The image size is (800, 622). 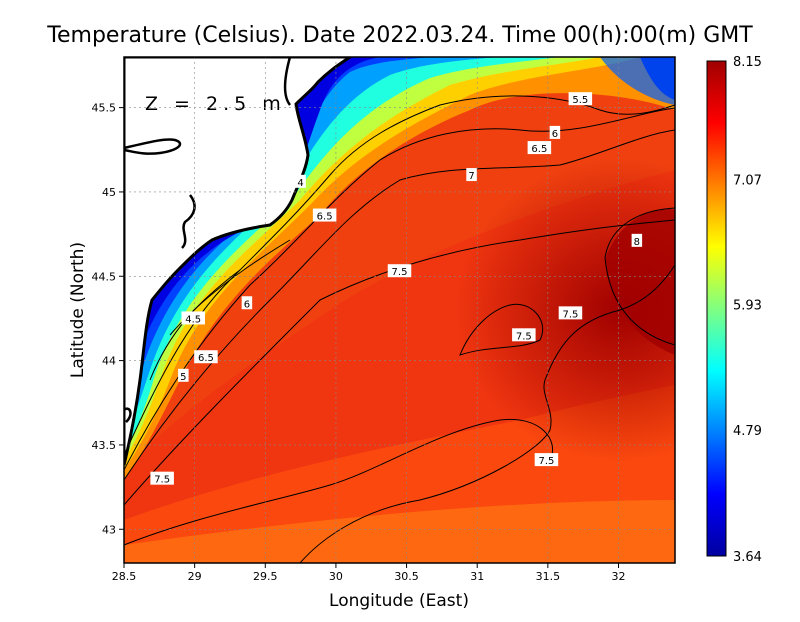 I want to click on y-tick-label: 43.5, so click(x=104, y=445).